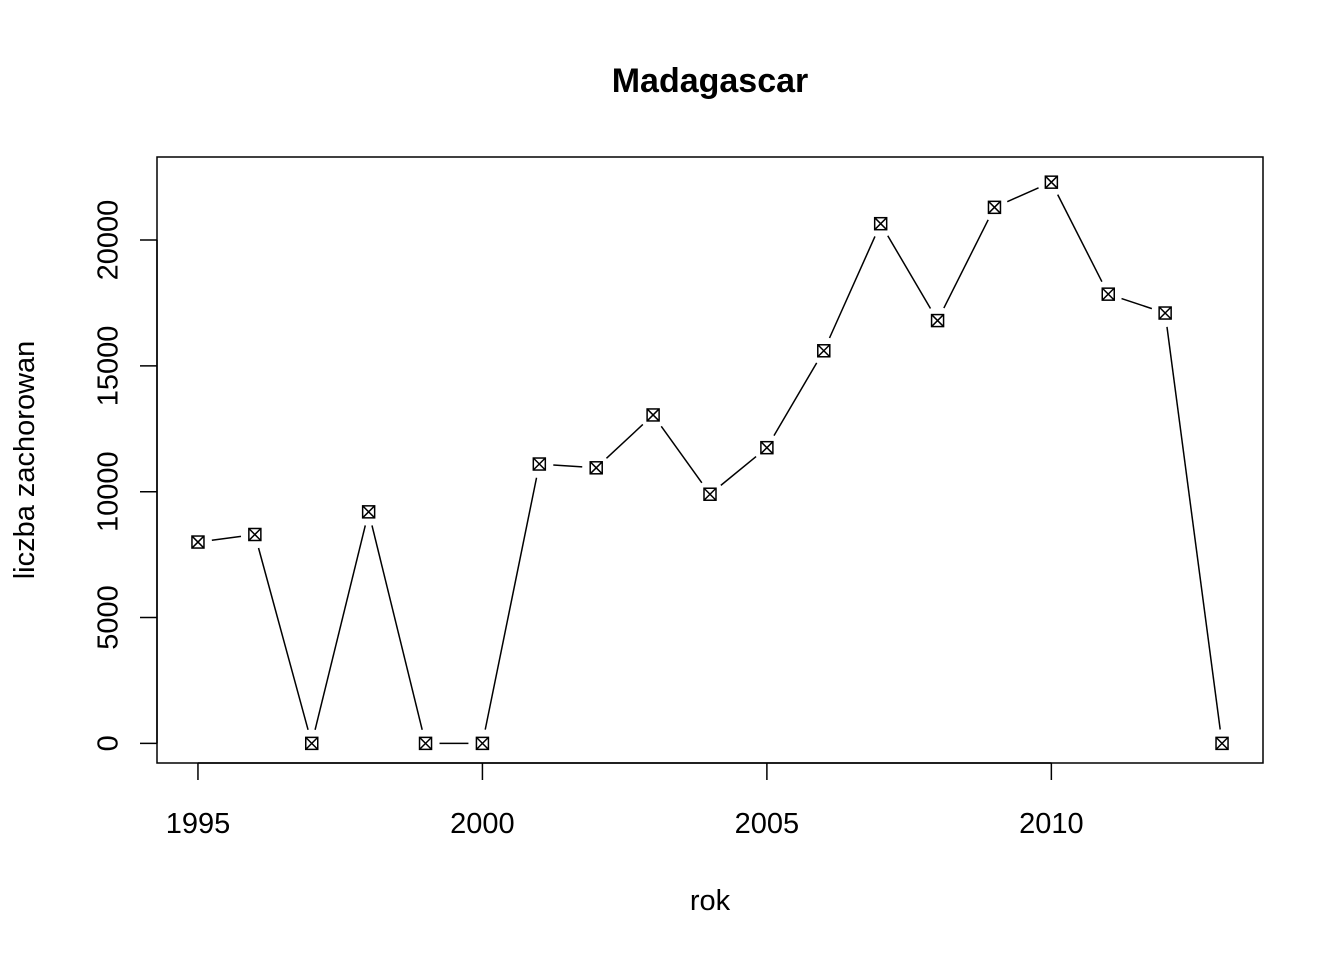 The width and height of the screenshot is (1344, 960). I want to click on x-tick-label: 2010, so click(1051, 824).